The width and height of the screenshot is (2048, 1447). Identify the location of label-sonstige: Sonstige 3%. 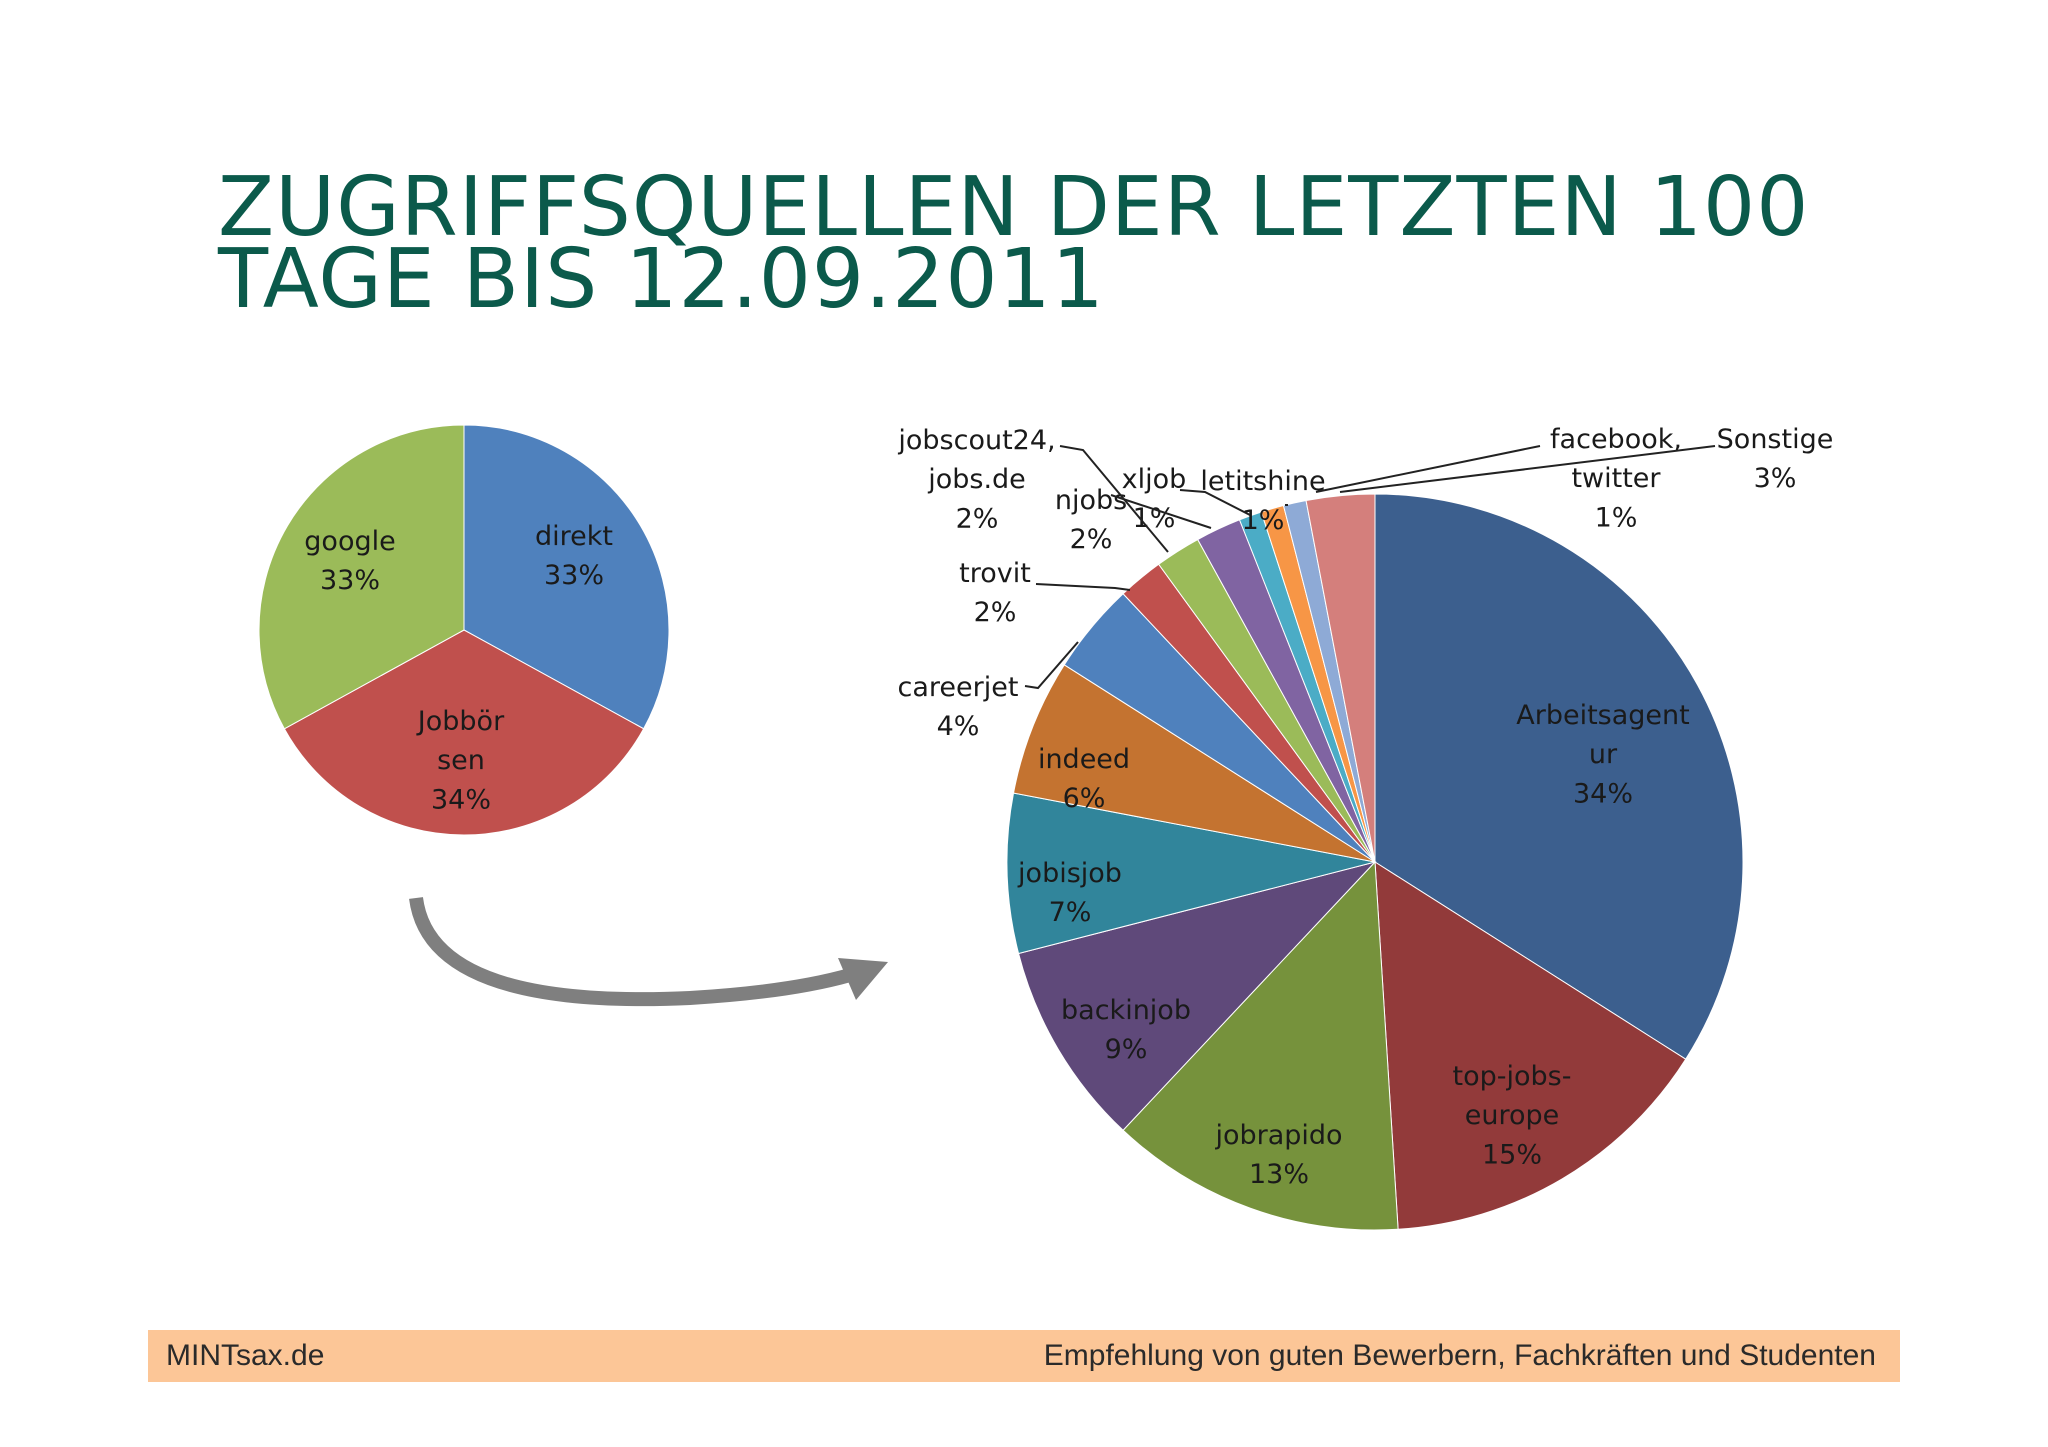
(1775, 459).